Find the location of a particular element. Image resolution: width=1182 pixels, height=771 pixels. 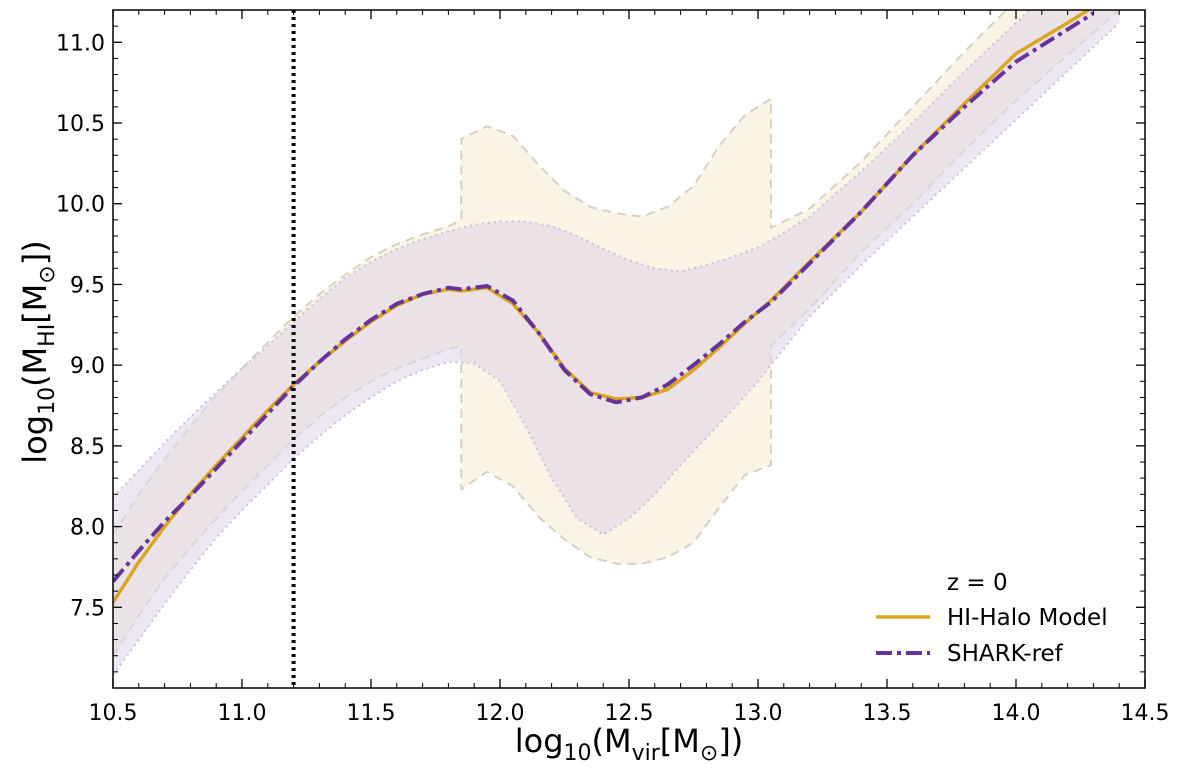

y-tick-label: 11.0 is located at coordinates (80, 43).